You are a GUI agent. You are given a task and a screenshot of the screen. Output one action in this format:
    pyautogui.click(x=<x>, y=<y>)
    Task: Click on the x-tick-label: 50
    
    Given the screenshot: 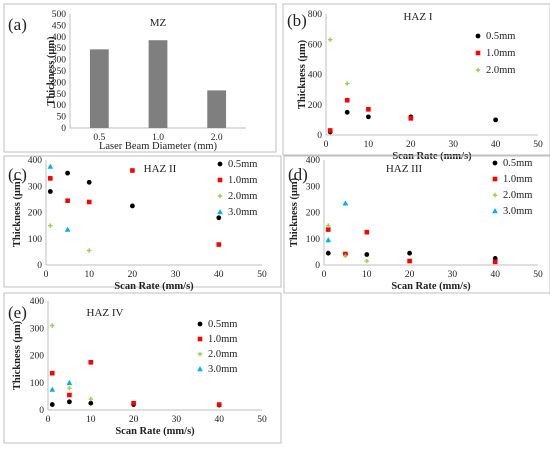 What is the action you would take?
    pyautogui.click(x=538, y=275)
    